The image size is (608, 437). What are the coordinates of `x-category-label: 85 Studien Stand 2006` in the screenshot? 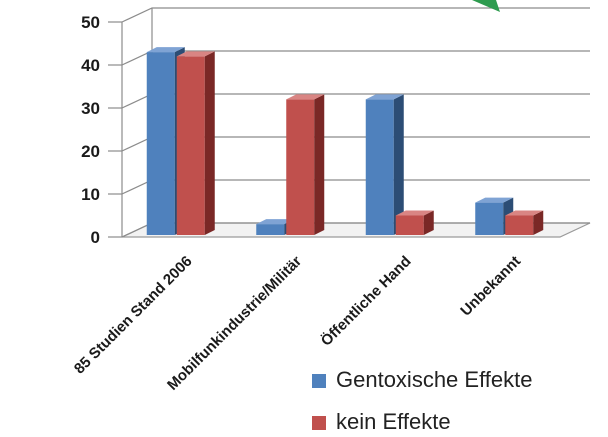 It's located at (133, 315).